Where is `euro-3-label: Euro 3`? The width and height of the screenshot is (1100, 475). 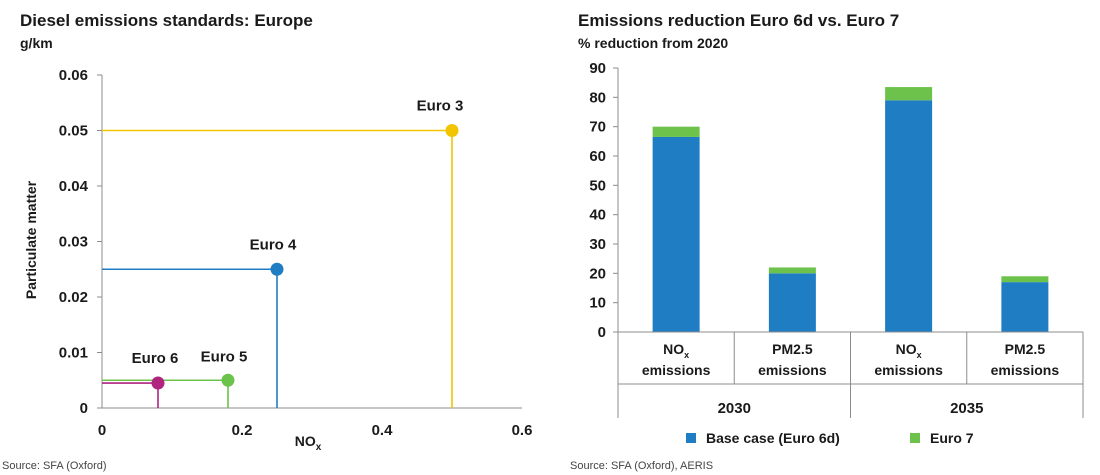
euro-3-label: Euro 3 is located at coordinates (440, 106).